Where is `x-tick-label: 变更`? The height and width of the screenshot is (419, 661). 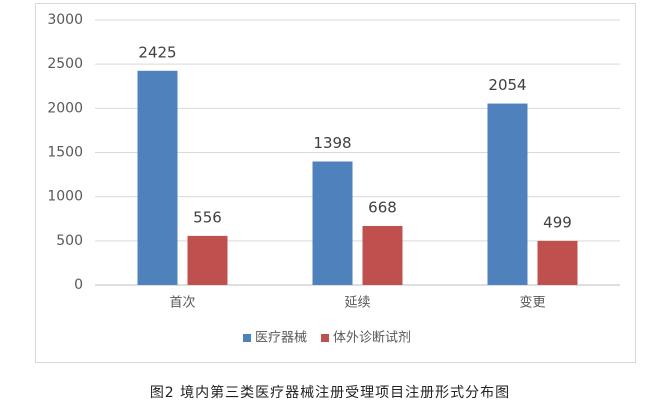 x-tick-label: 变更 is located at coordinates (532, 303).